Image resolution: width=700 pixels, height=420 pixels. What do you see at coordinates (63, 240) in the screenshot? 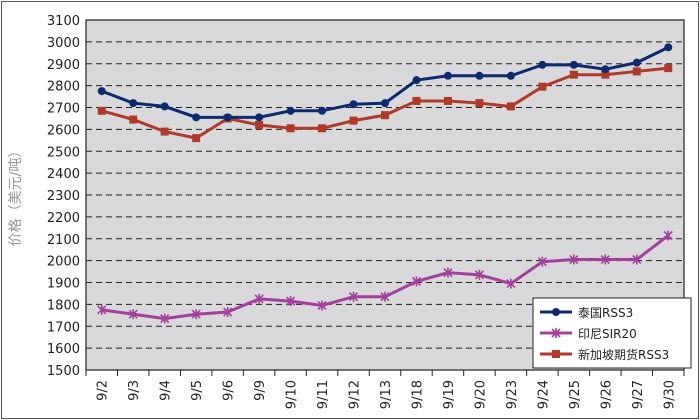
I see `y-tick-label: 2100` at bounding box center [63, 240].